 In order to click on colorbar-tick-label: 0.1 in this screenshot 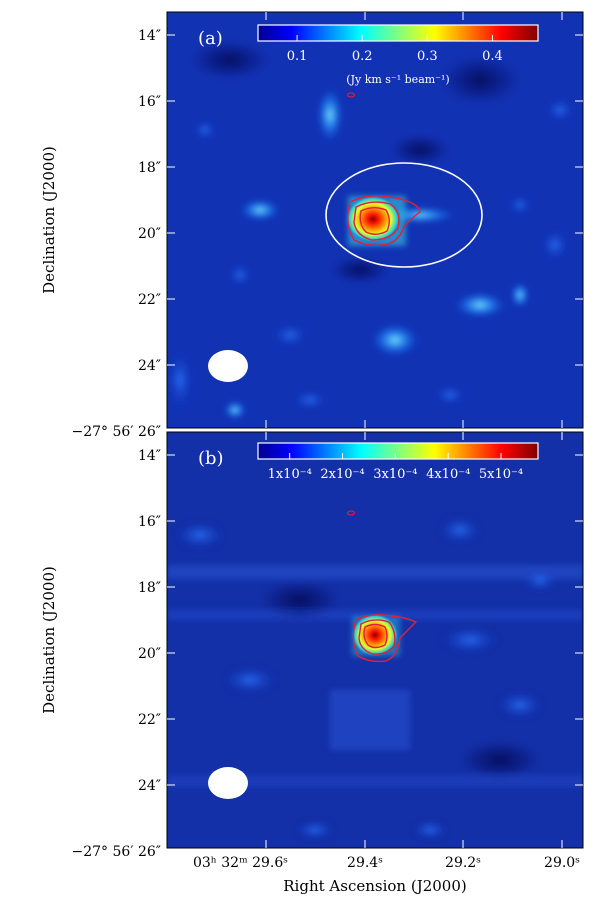, I will do `click(297, 56)`.